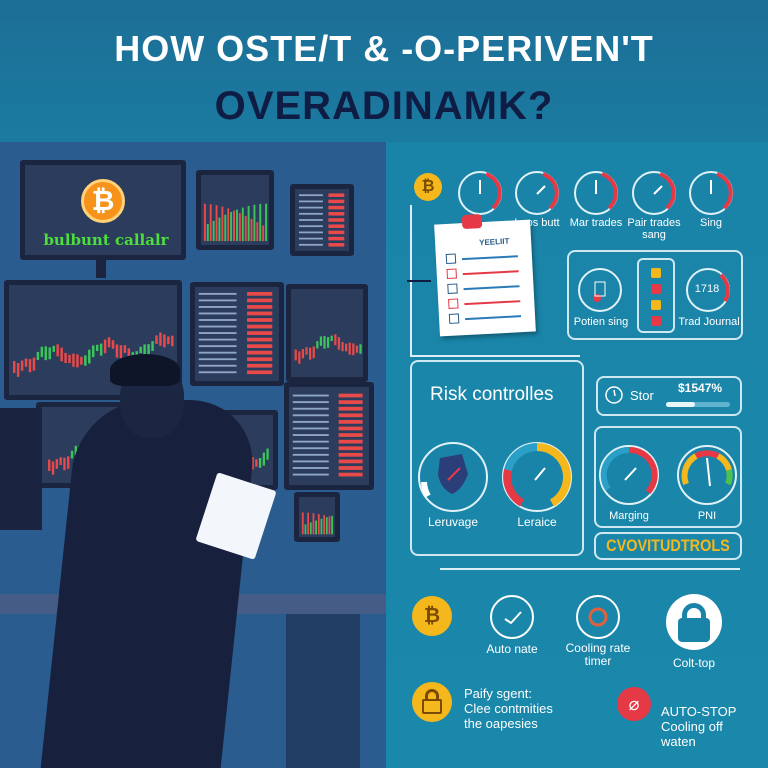 The image size is (768, 768). Describe the element at coordinates (472, 222) in the screenshot. I see `clip-icon` at that location.